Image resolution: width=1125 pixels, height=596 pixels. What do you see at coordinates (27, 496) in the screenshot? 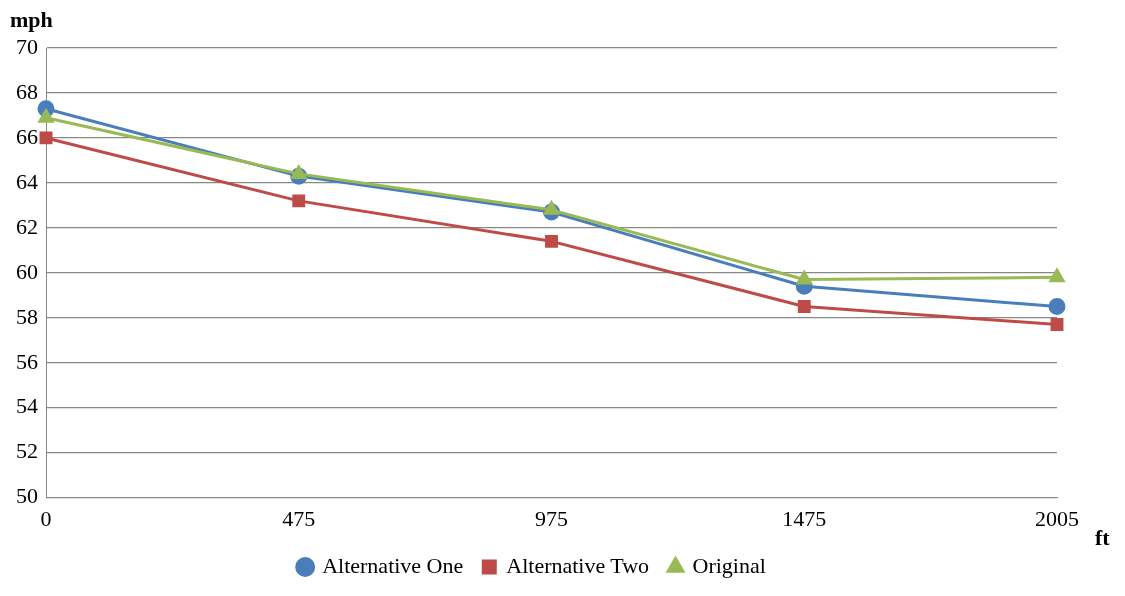
I see `y-tick-label: 50` at bounding box center [27, 496].